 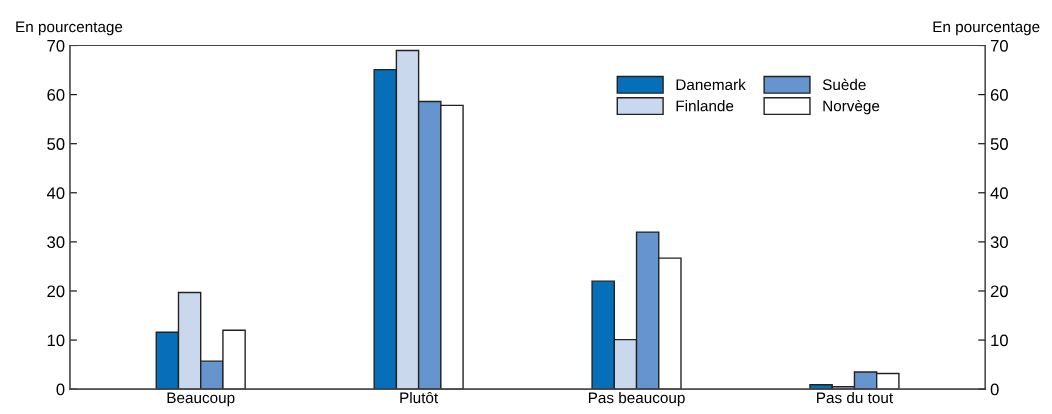 What do you see at coordinates (999, 291) in the screenshot?
I see `y2-tick-label: 20` at bounding box center [999, 291].